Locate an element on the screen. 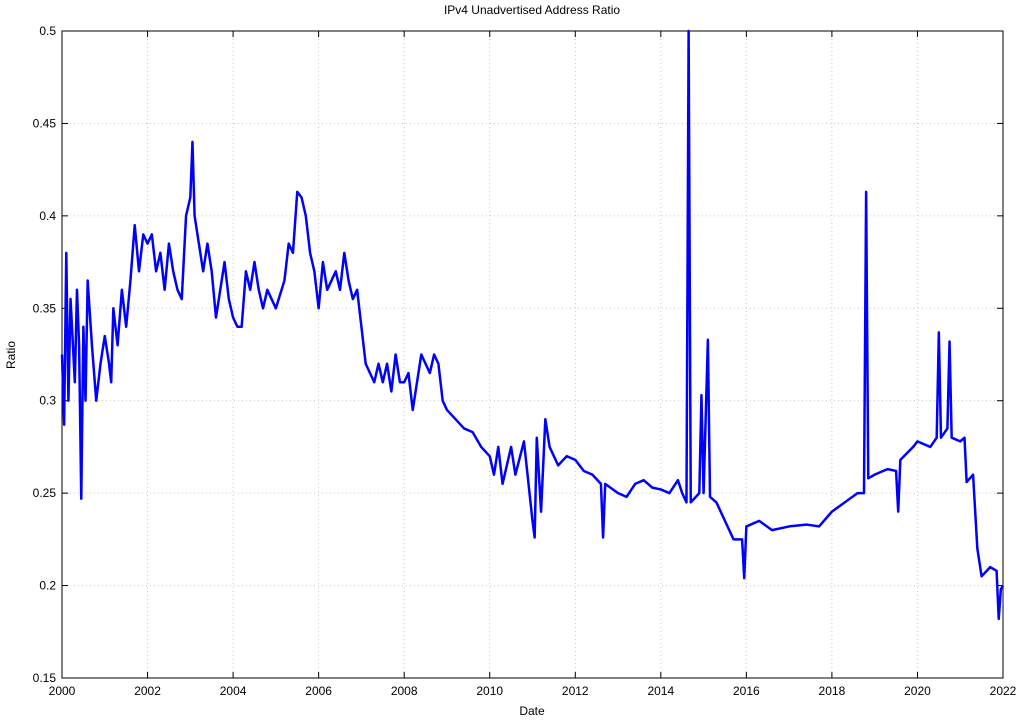 This screenshot has width=1024, height=727. y-tick-label: 0.45 is located at coordinates (45, 123).